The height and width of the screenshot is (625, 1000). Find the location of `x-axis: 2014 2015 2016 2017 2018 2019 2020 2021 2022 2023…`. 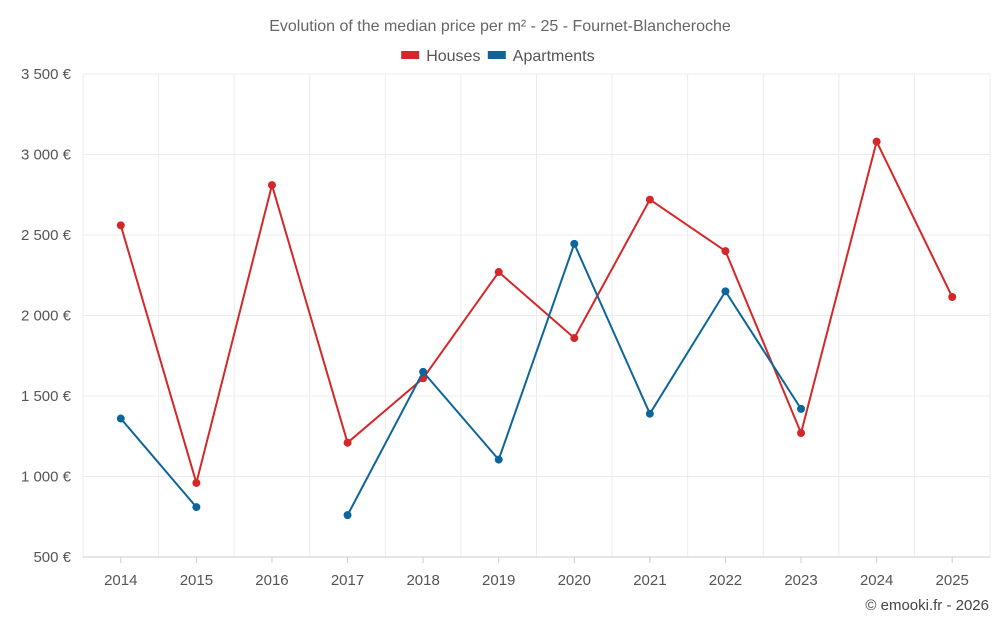

x-axis: 2014 2015 2016 2017 2018 2019 2020 2021 2022 2023… is located at coordinates (536, 572).